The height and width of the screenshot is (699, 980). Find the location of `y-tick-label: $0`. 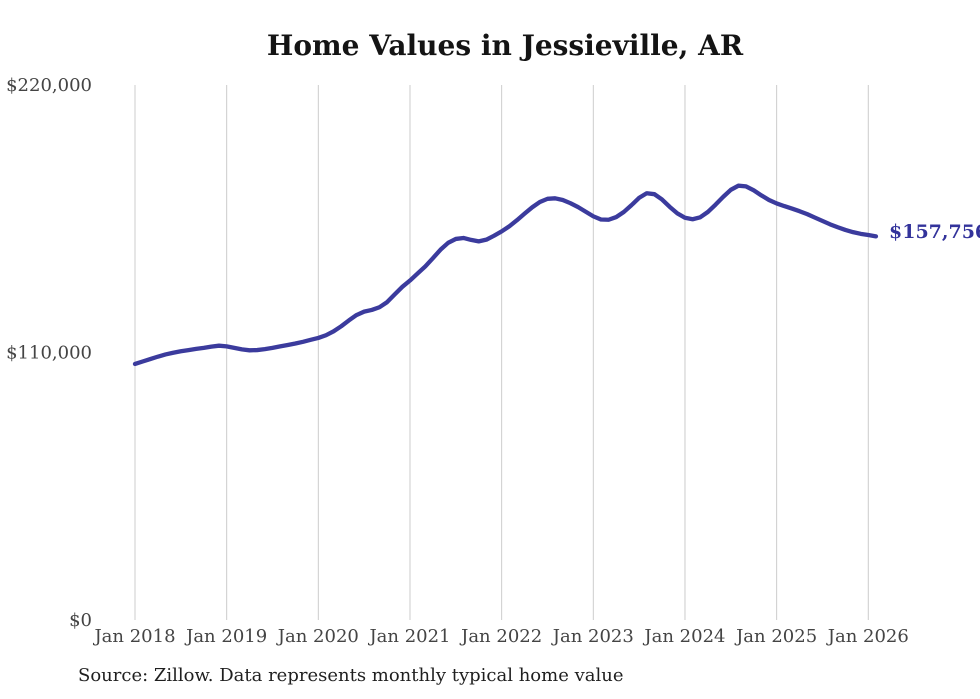

y-tick-label: $0 is located at coordinates (80, 620).